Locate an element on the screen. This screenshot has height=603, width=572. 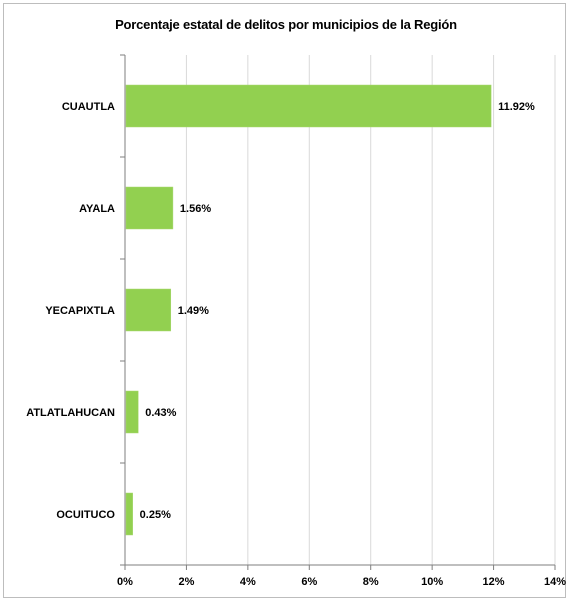
value-label: 0.43% is located at coordinates (160, 413).